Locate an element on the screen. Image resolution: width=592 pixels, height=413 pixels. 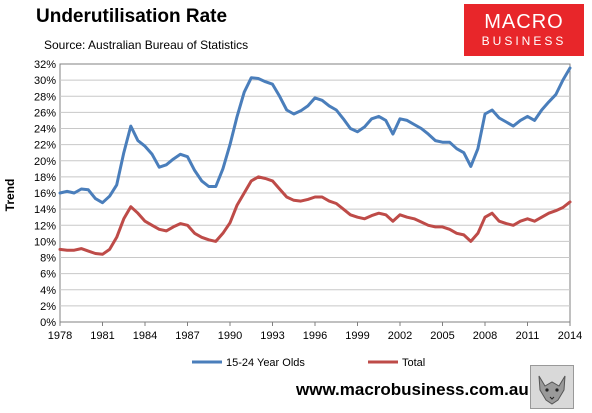
y-tick-label: 6% is located at coordinates (48, 275).